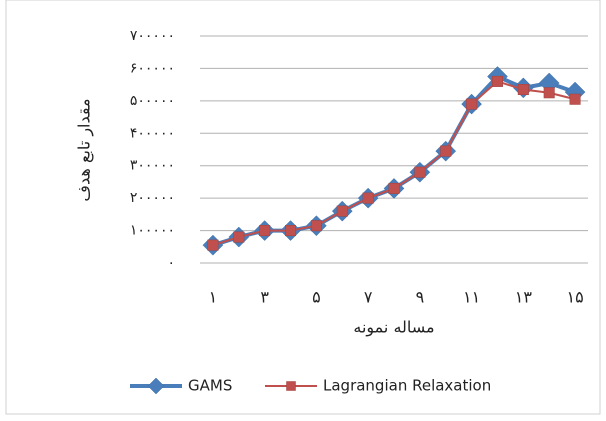  What do you see at coordinates (171, 263) in the screenshot?
I see `y-tick-label: ۰` at bounding box center [171, 263].